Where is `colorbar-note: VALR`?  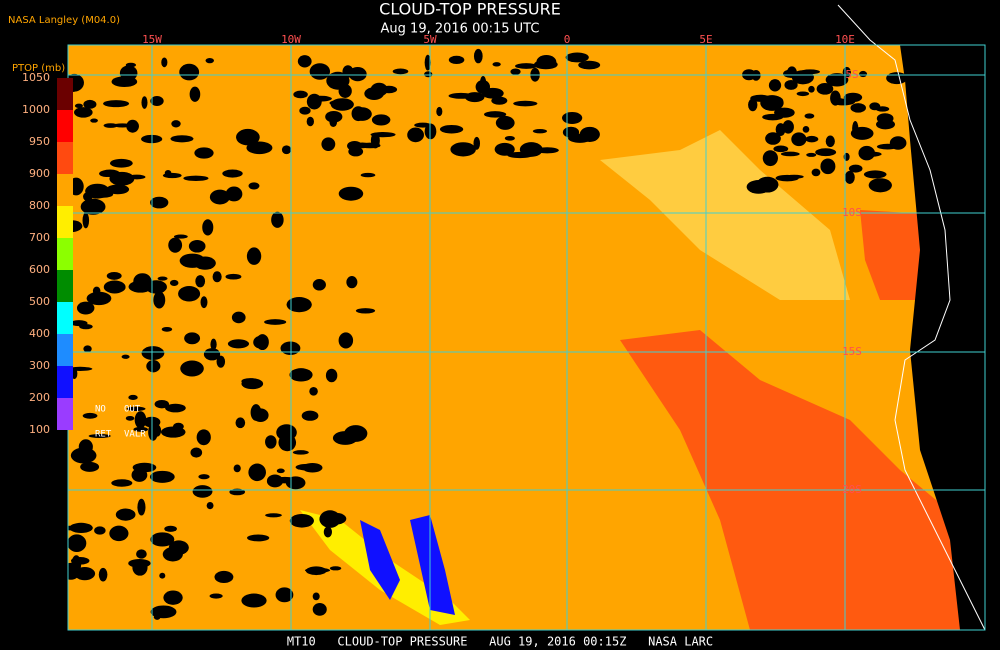
colorbar-note: VALR is located at coordinates (135, 435).